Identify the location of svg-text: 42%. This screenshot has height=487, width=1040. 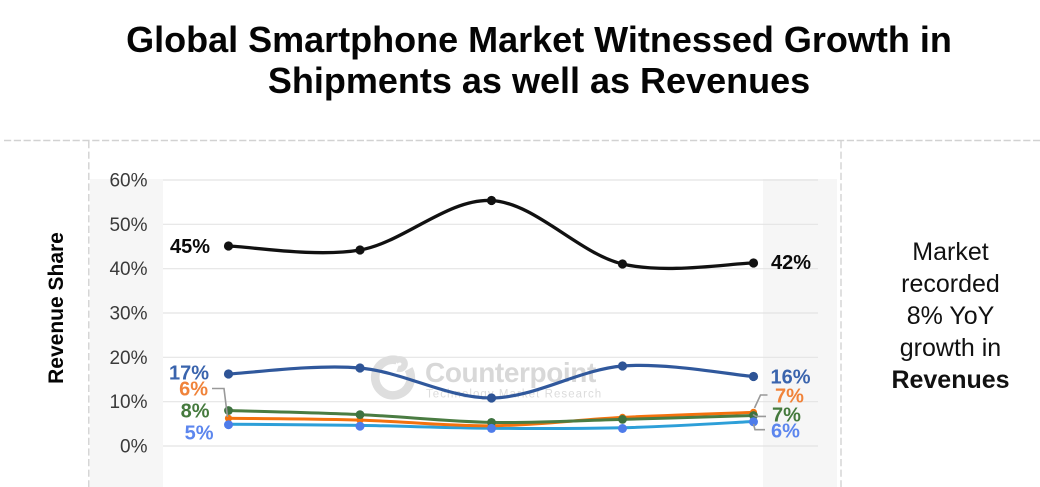
(791, 263).